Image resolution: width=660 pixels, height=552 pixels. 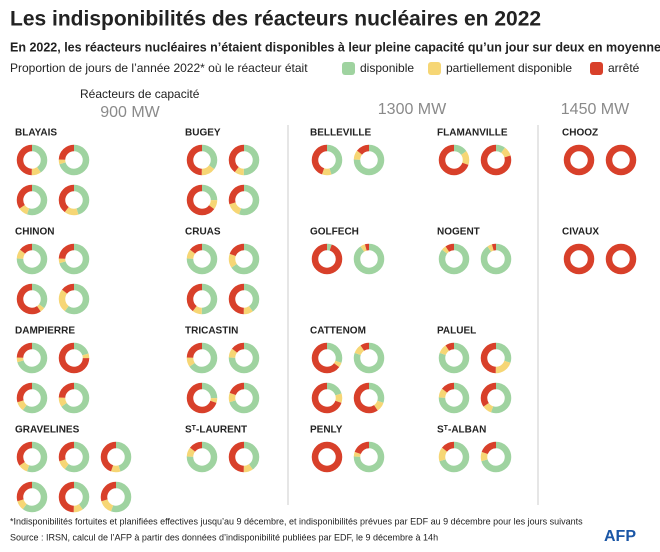 I want to click on legend-entry: partiellement disponible, so click(x=509, y=68).